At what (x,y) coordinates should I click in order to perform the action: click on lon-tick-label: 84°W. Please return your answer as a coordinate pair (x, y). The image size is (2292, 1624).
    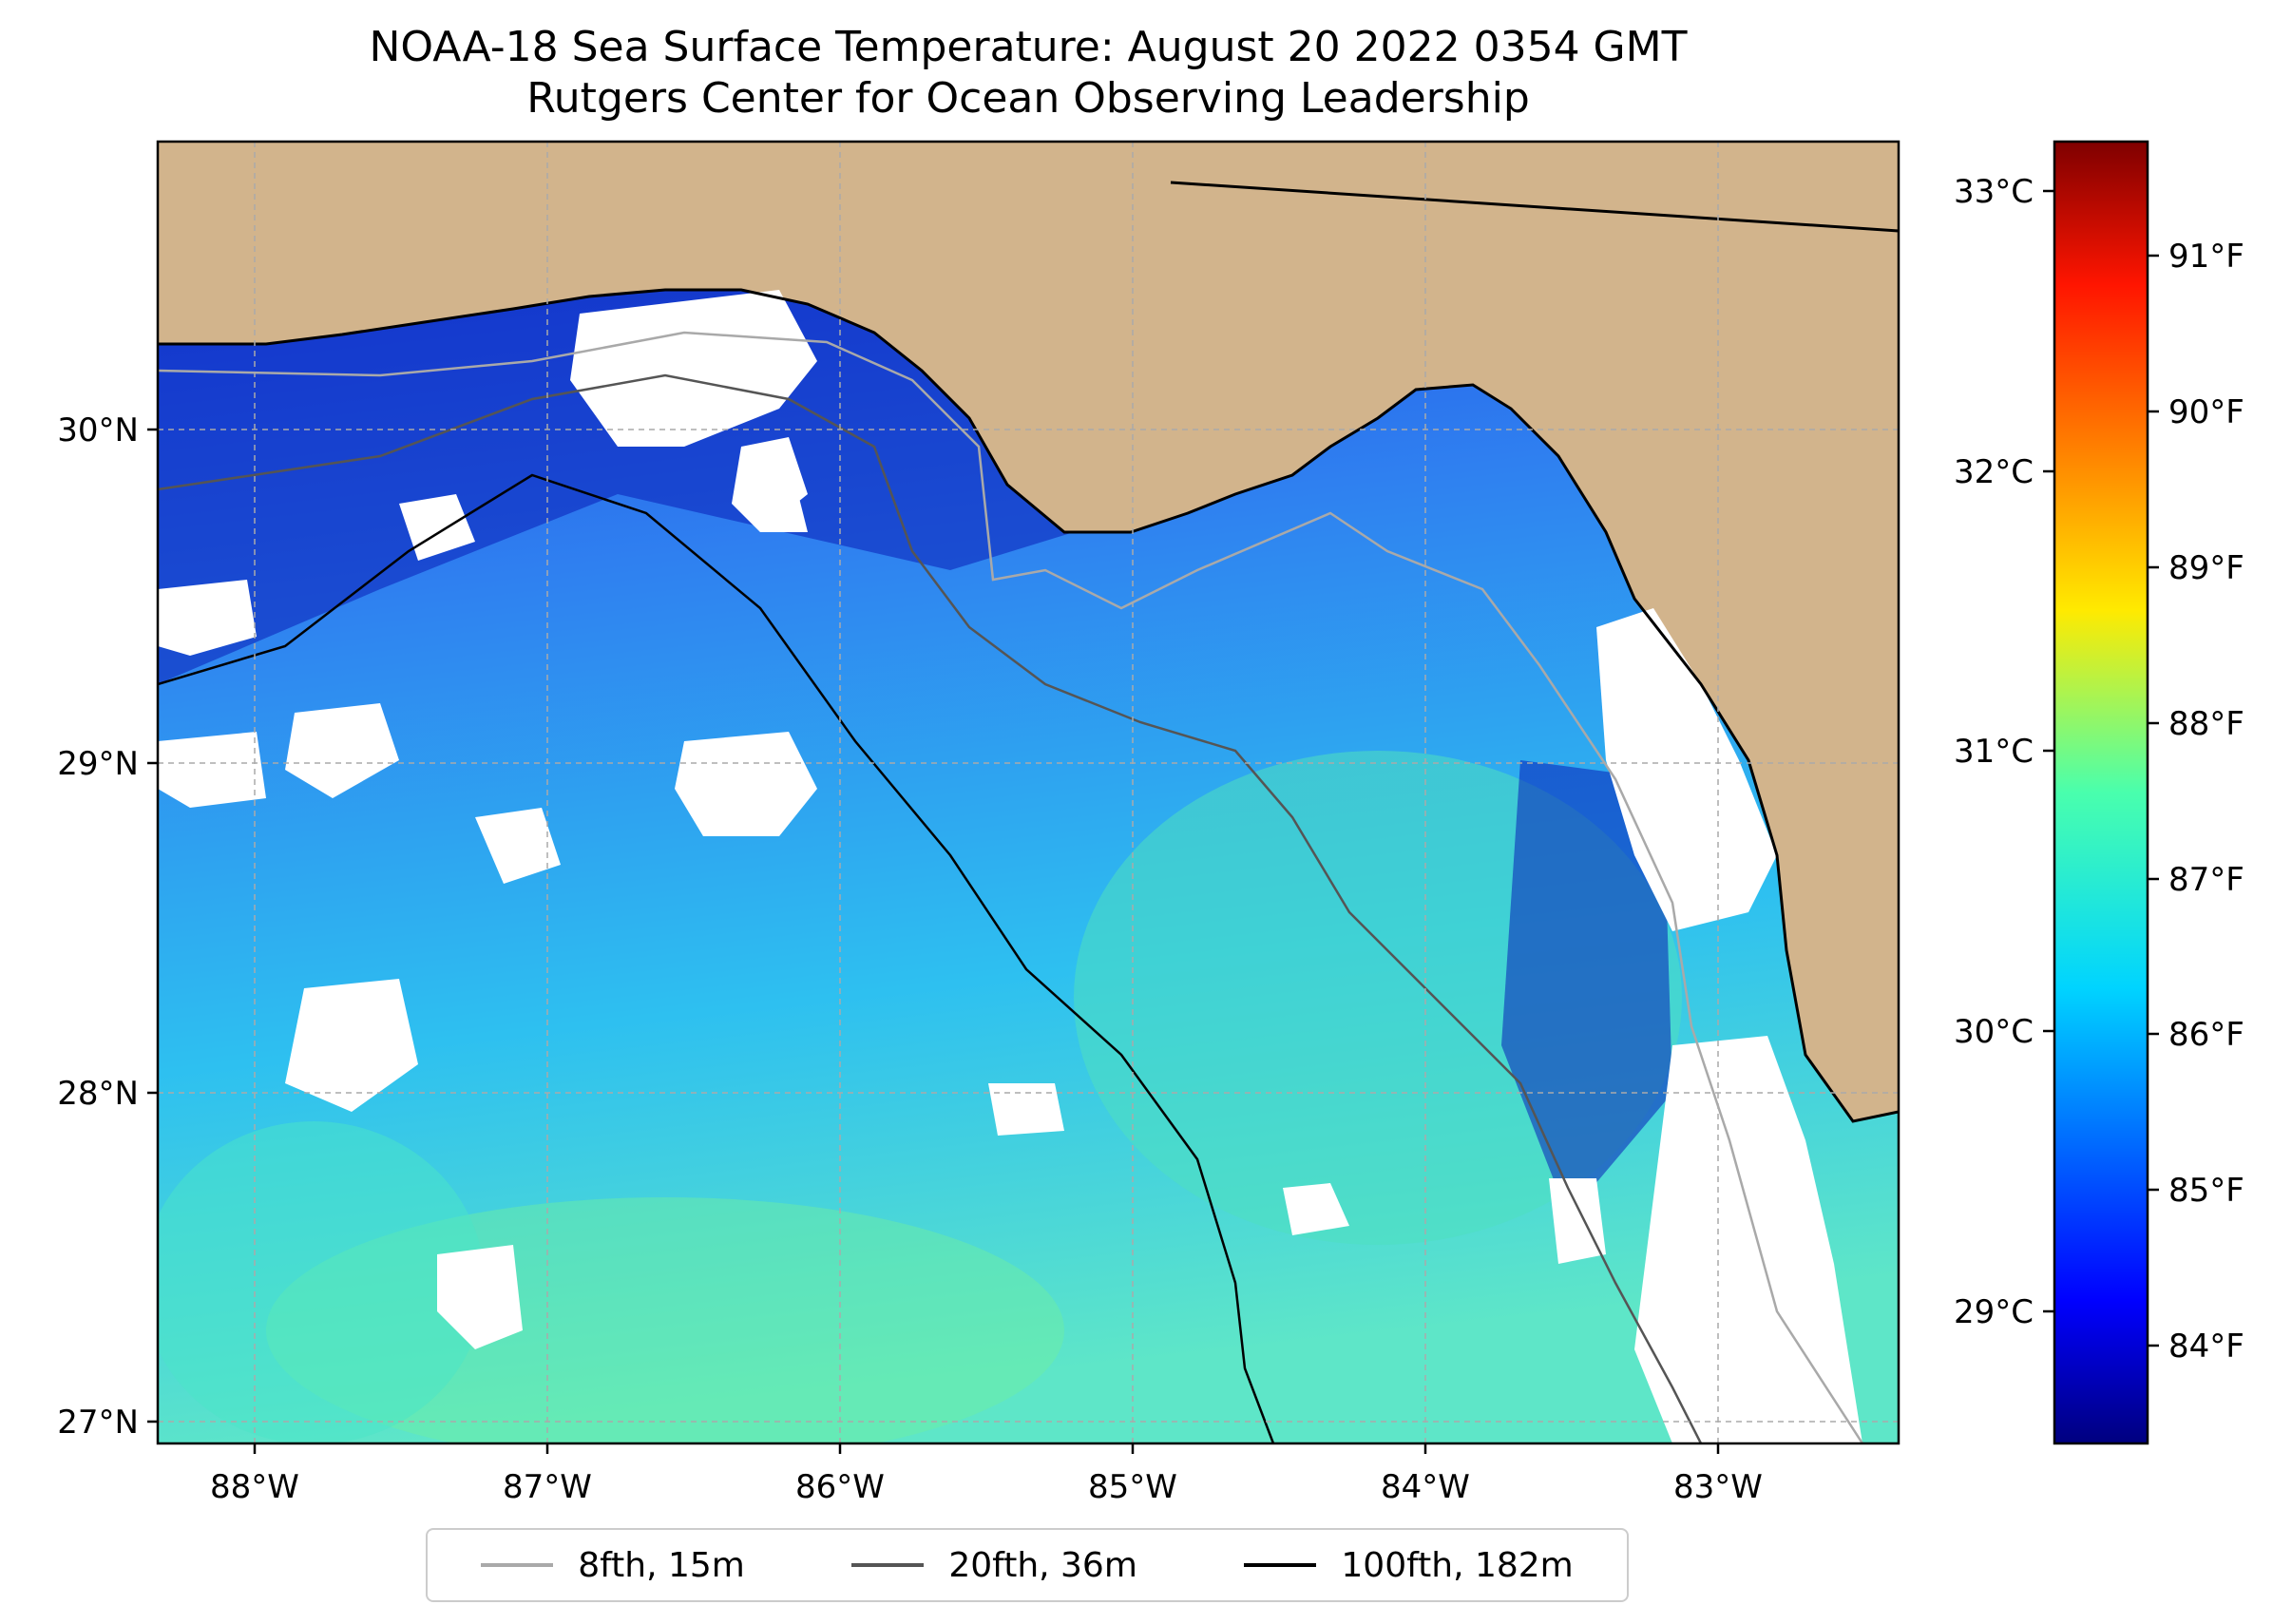
    Looking at the image, I should click on (1425, 1487).